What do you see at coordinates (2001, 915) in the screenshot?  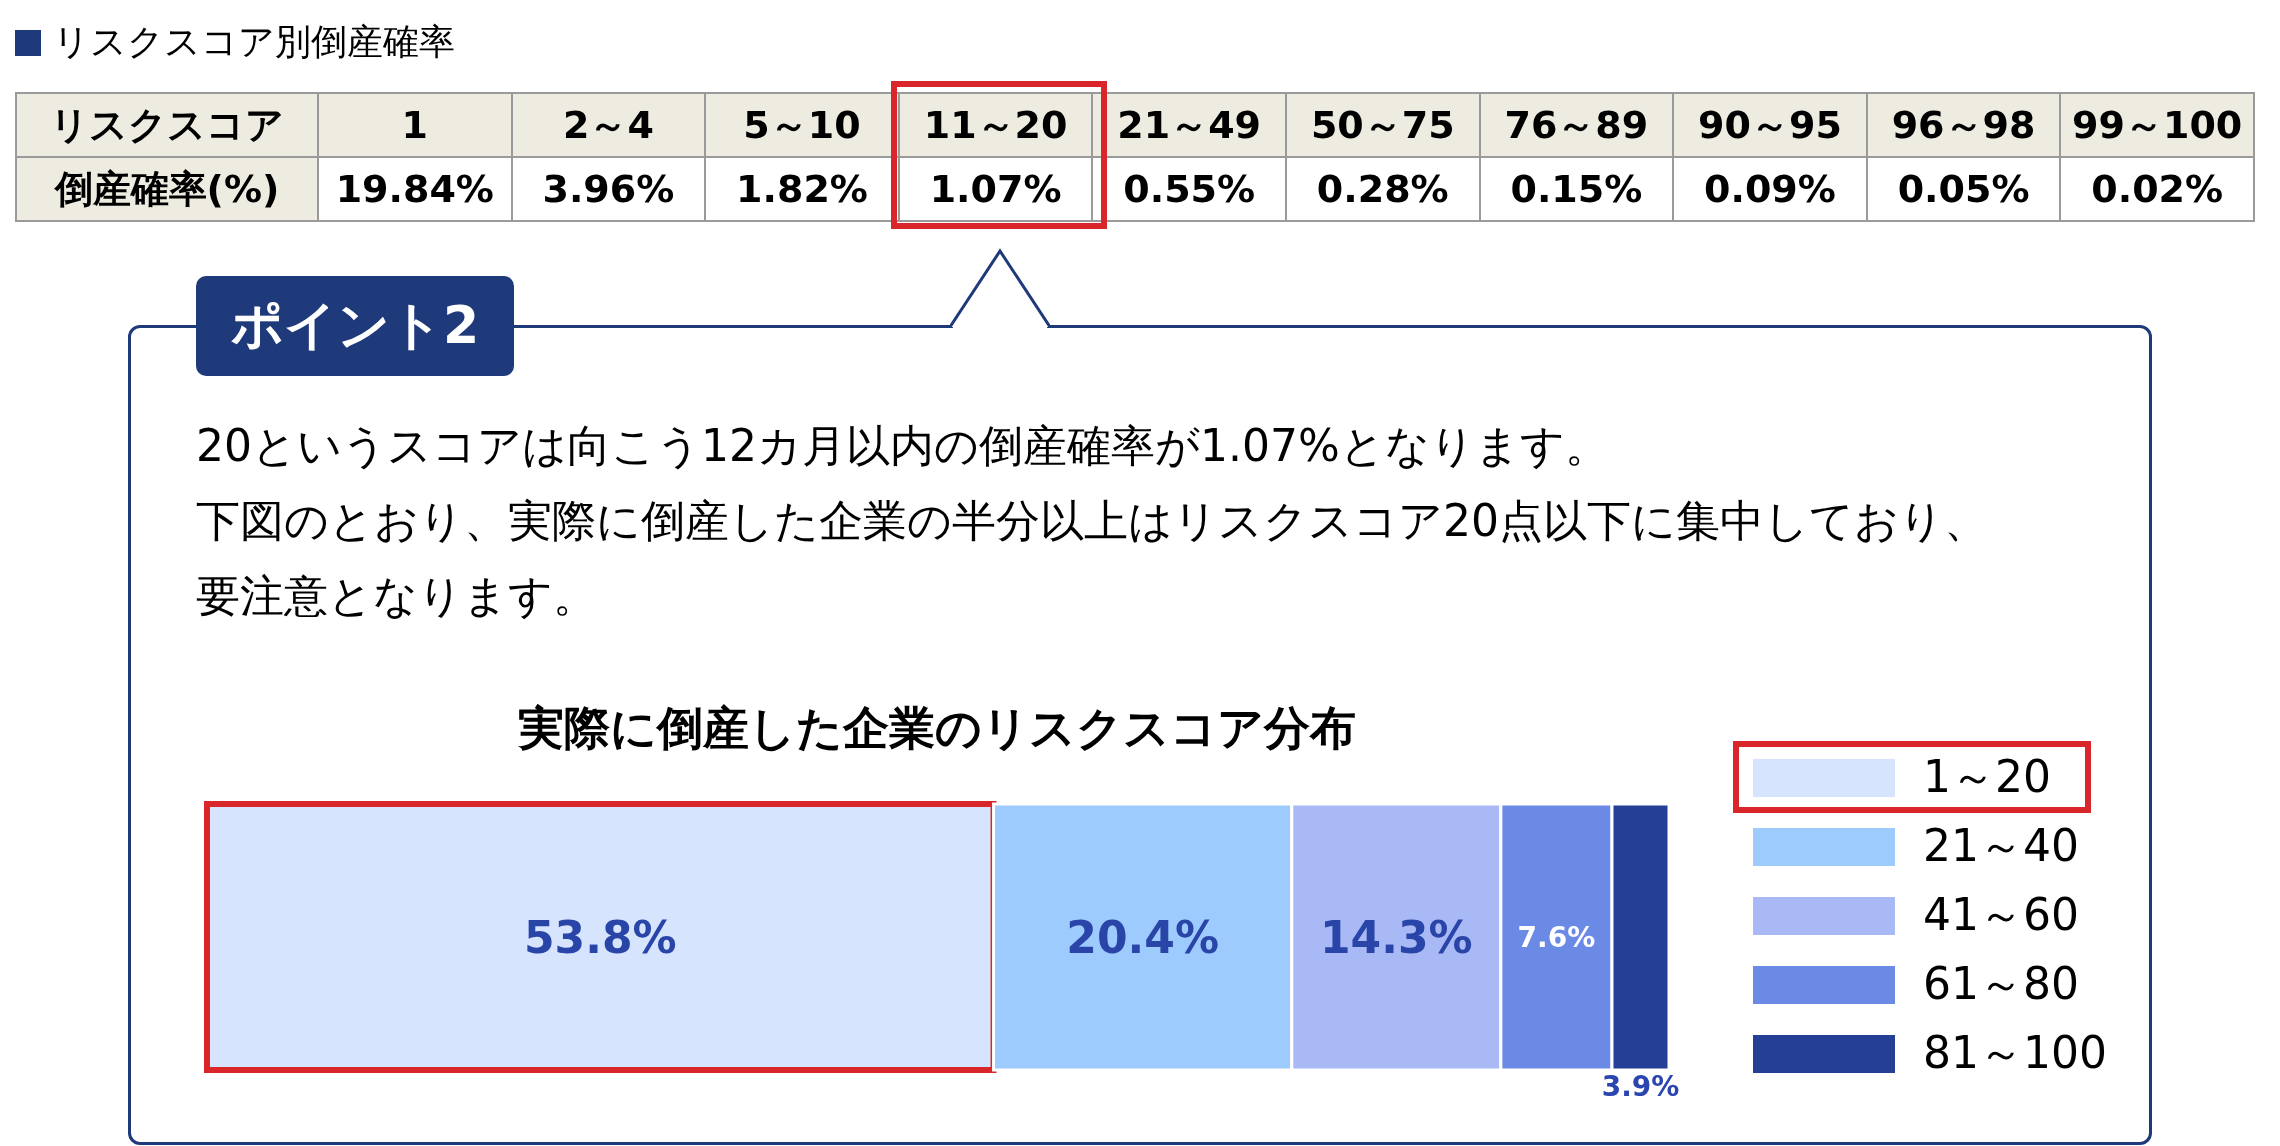 I see `legend-label: 41～60` at bounding box center [2001, 915].